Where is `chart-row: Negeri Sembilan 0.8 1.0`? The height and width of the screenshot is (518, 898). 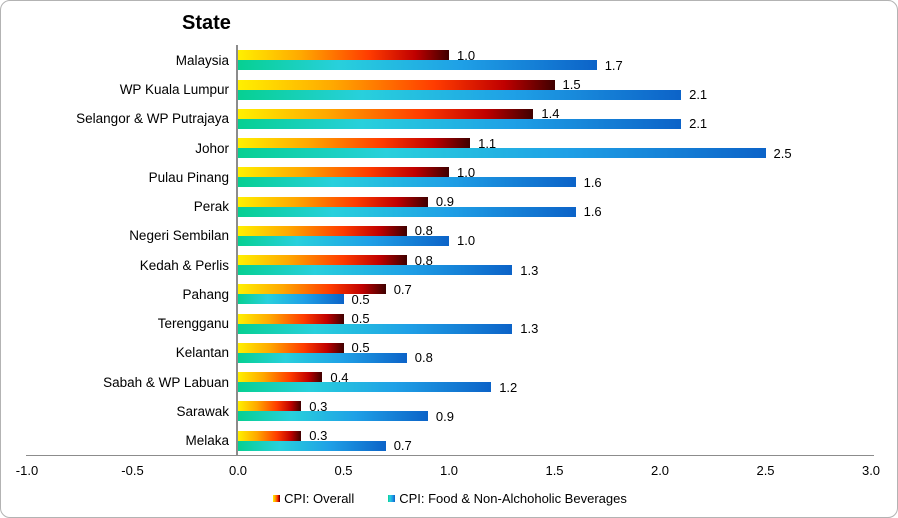 chart-row: Negeri Sembilan 0.8 1.0 is located at coordinates (449, 235).